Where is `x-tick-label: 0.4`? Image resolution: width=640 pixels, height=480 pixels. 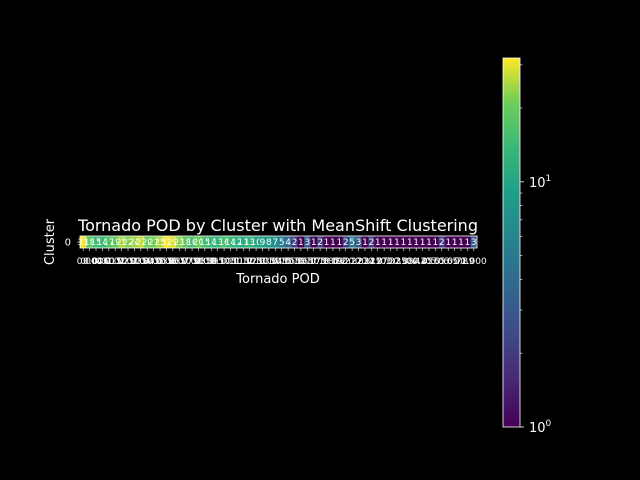
x-tick-label: 0.4 is located at coordinates (410, 262).